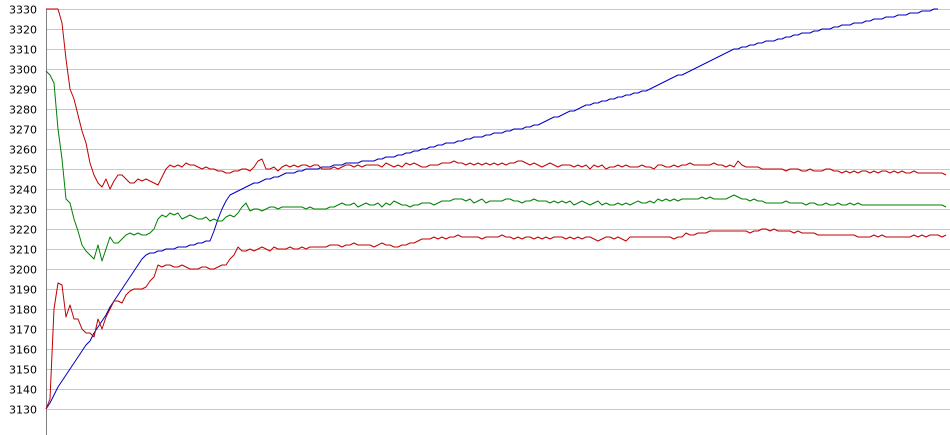  Describe the element at coordinates (23, 230) in the screenshot. I see `y-tick-label: 3220` at that location.